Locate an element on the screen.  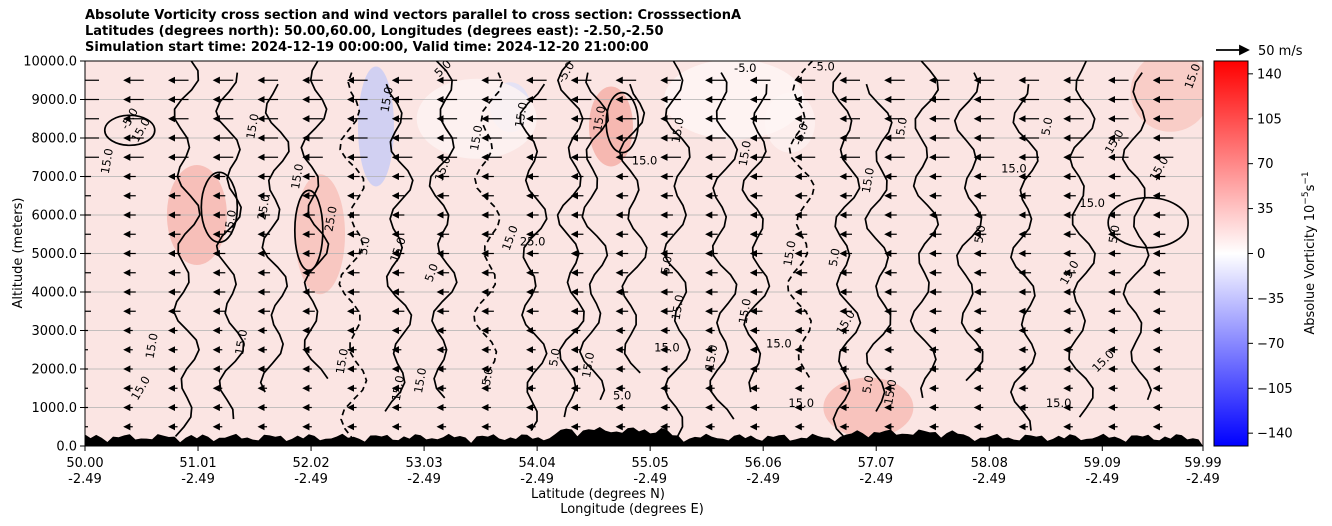
contour-loop is located at coordinates (622, 122).